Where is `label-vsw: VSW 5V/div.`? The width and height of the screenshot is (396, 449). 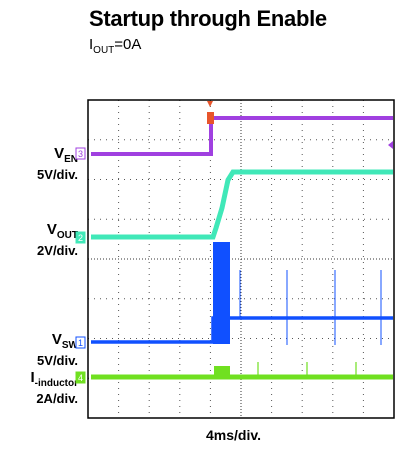 label-vsw: VSW 5V/div. is located at coordinates (57, 349).